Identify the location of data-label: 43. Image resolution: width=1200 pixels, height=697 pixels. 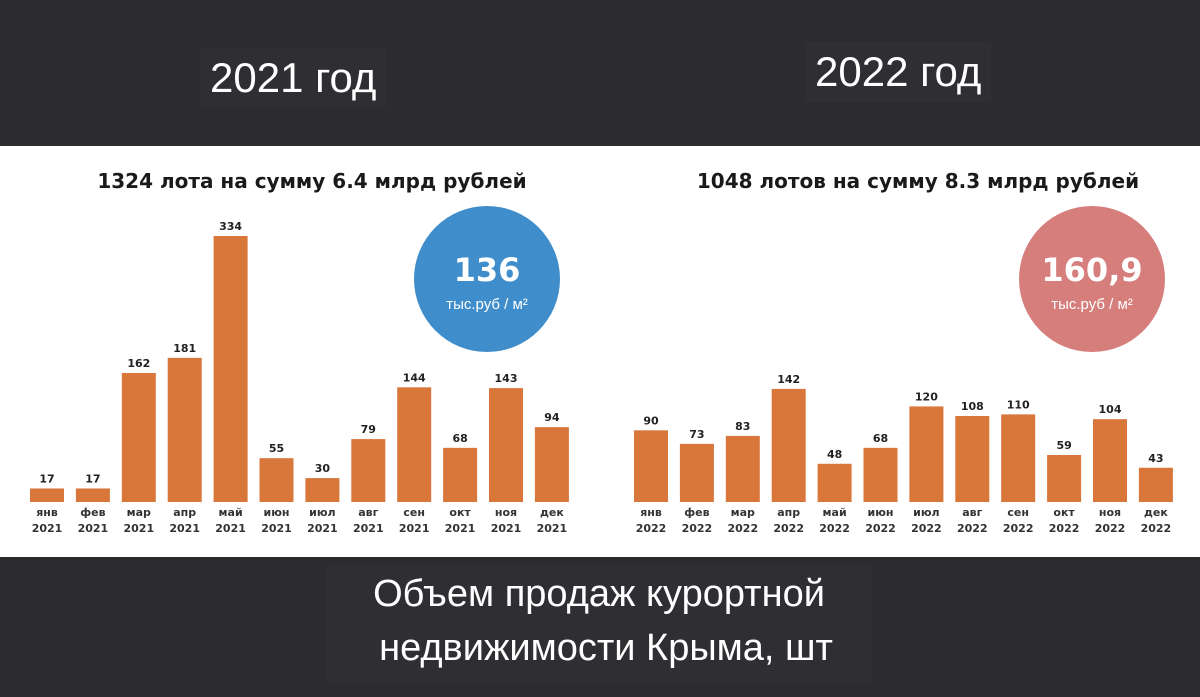
(1155, 458).